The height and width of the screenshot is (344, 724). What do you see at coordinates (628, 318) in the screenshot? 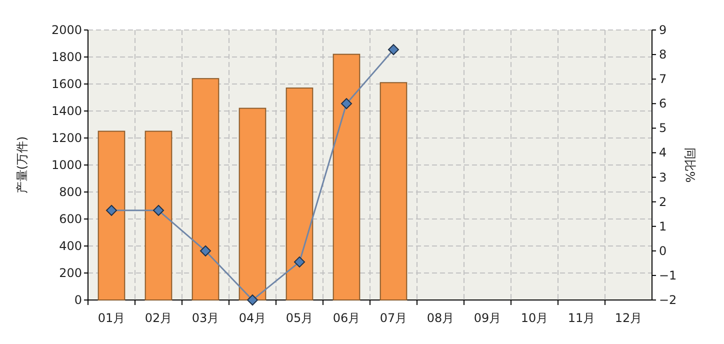
I see `x-tick-label: 12月` at bounding box center [628, 318].